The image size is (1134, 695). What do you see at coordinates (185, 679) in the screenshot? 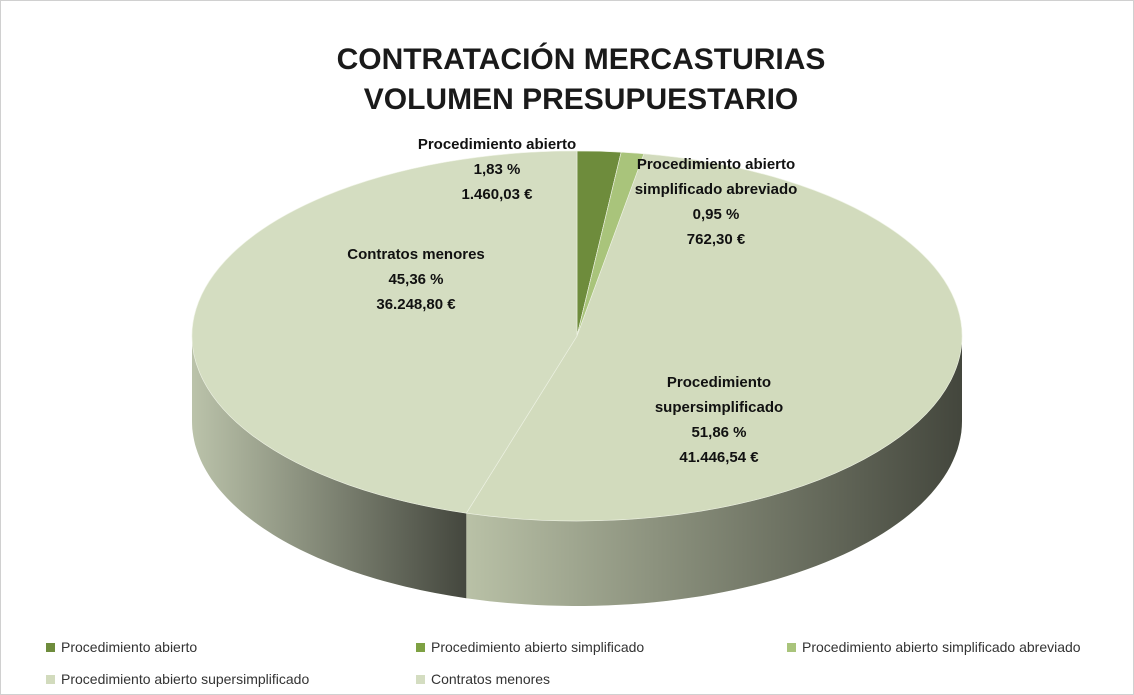
I see `legend-label: Procedimiento abierto supersimplificado` at bounding box center [185, 679].